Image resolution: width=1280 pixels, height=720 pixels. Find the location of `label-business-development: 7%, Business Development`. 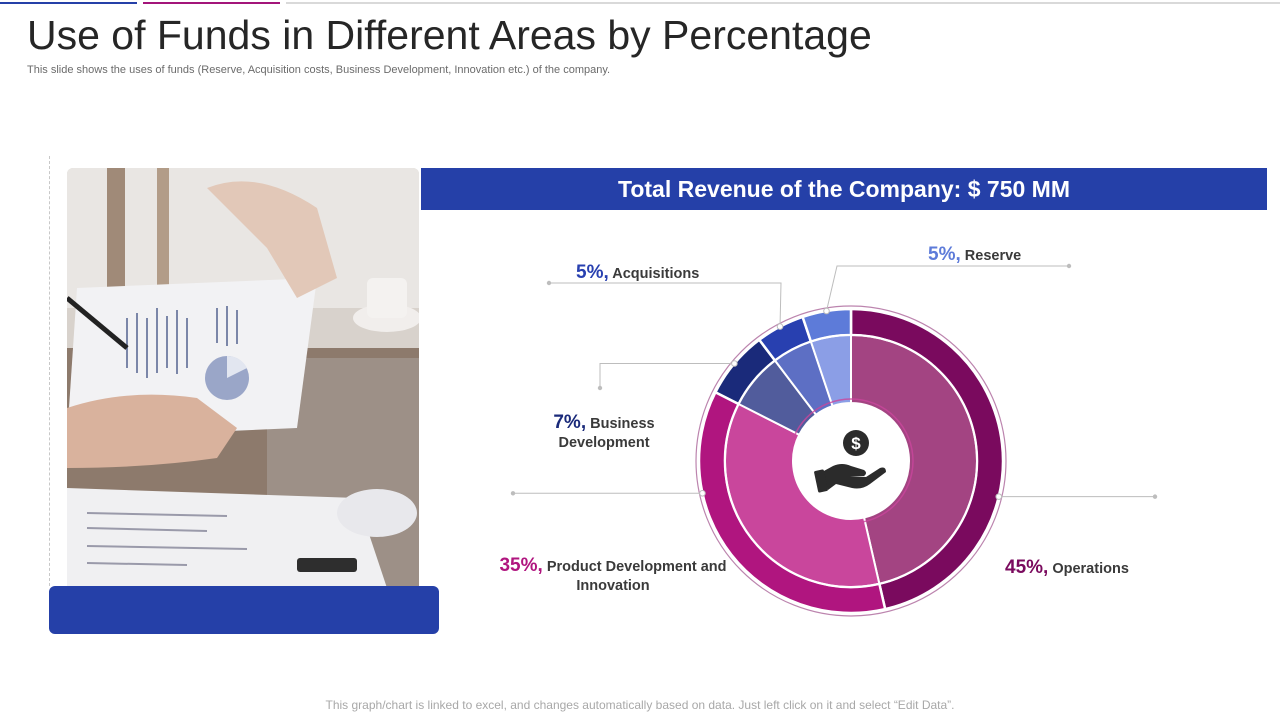

label-business-development: 7%, Business Development is located at coordinates (604, 433).